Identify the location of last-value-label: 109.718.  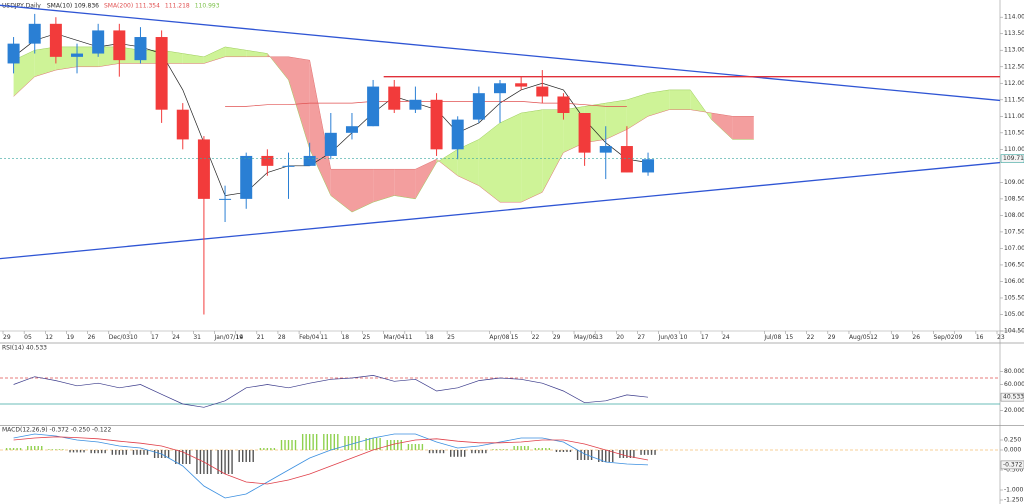
(1013, 158).